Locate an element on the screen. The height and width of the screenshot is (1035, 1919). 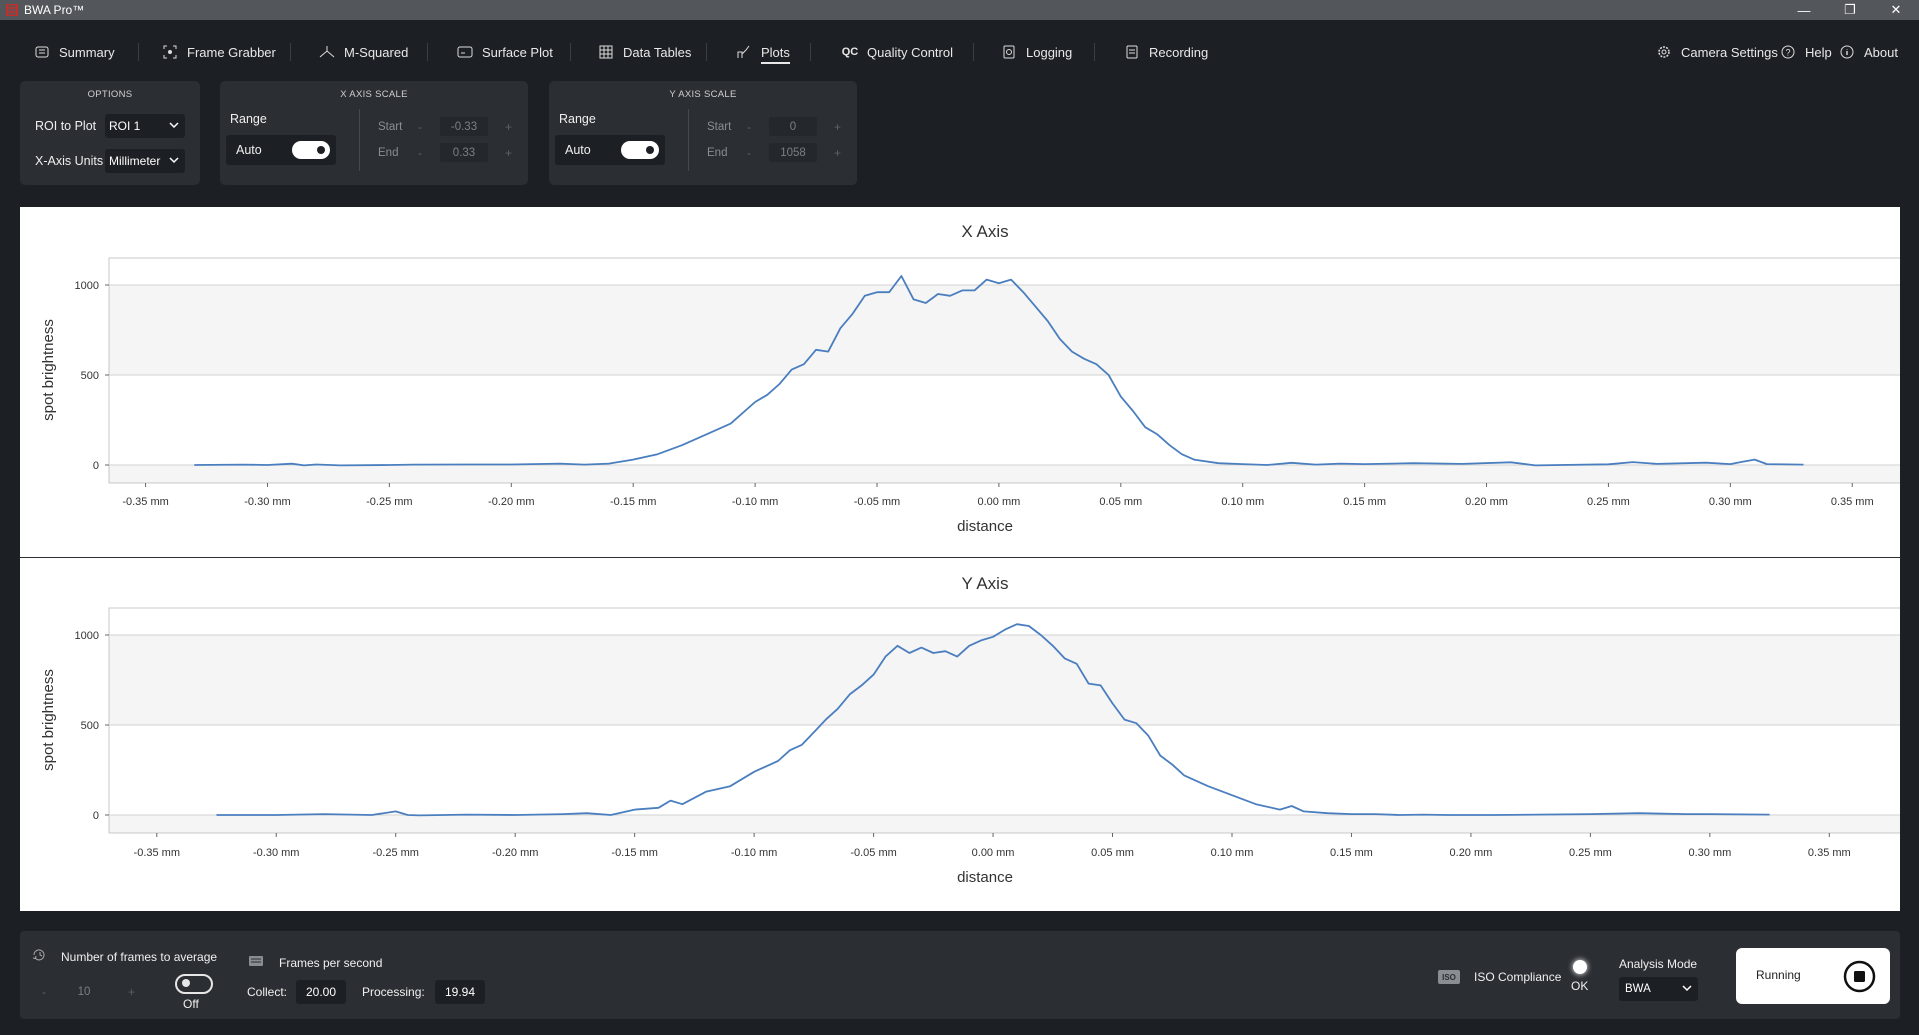
y-end-decrement-button: - is located at coordinates (749, 153).